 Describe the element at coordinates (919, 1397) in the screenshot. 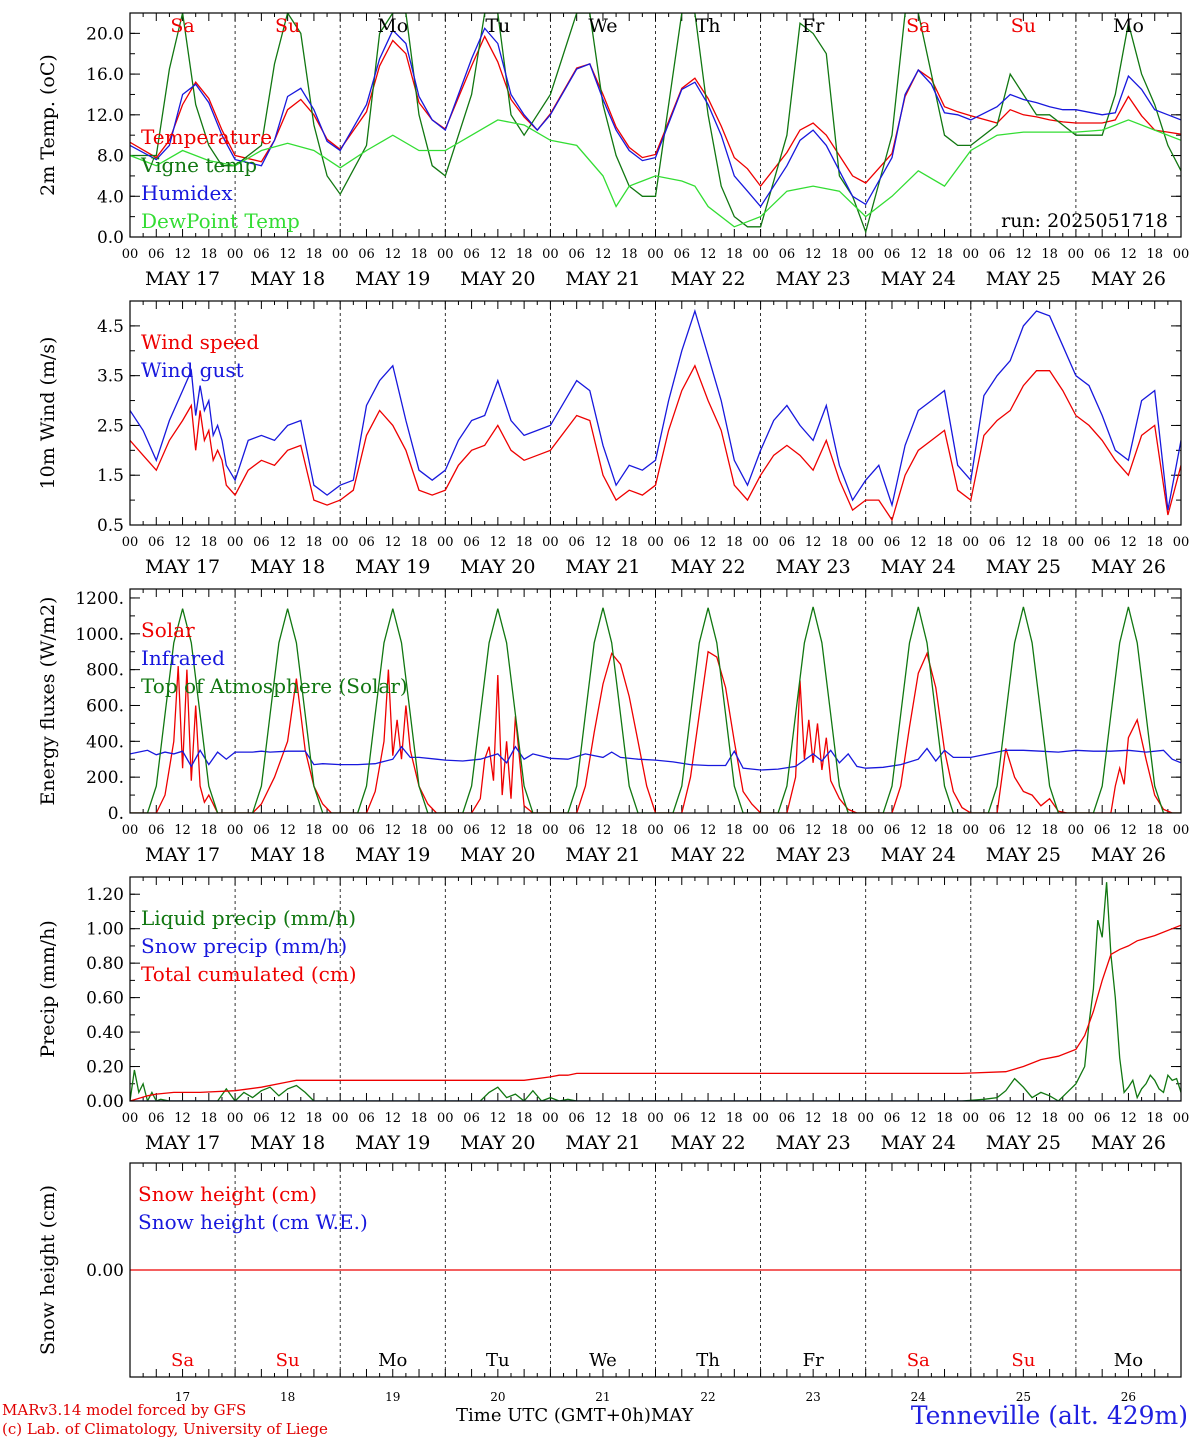

I see `day-number-label: 24` at that location.